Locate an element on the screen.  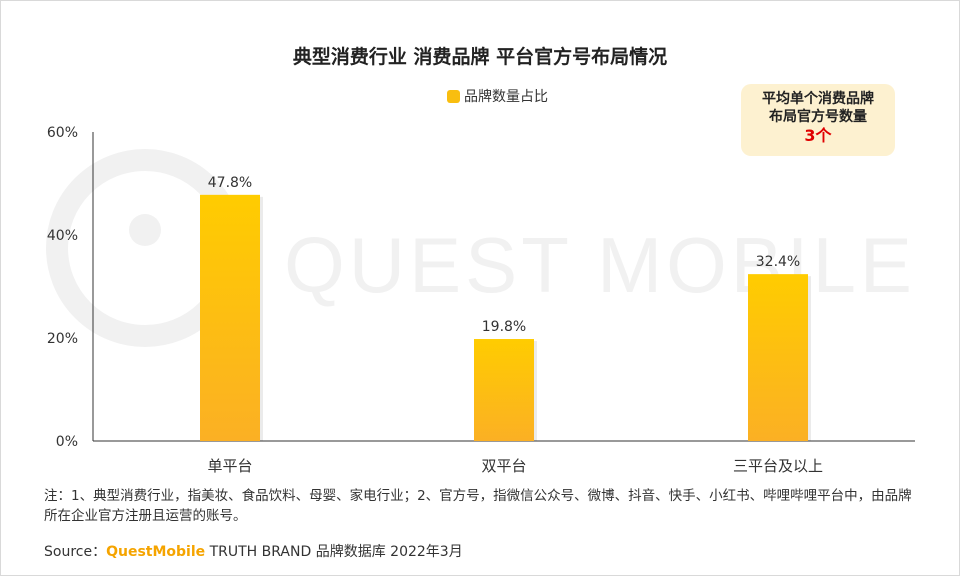
source-brand: QuestMobile is located at coordinates (156, 552).